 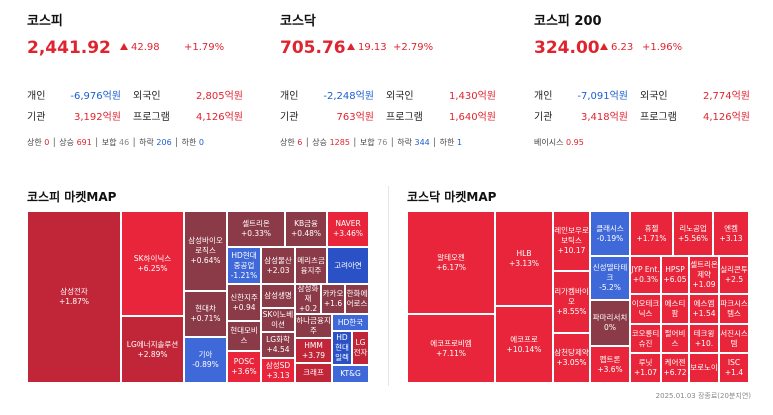 What do you see at coordinates (616, 47) in the screenshot?
I see `index-change: 6.23` at bounding box center [616, 47].